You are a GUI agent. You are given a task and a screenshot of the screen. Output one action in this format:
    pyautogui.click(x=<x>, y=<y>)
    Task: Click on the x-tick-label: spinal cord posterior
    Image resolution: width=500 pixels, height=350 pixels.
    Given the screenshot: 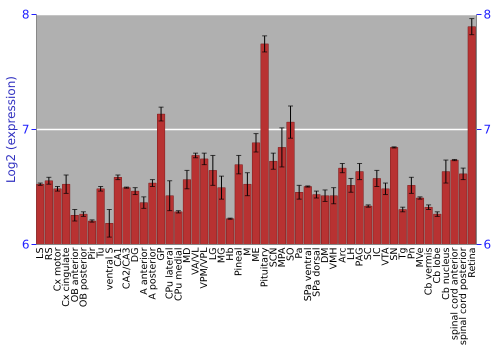 What is the action you would take?
    pyautogui.click(x=464, y=296)
    